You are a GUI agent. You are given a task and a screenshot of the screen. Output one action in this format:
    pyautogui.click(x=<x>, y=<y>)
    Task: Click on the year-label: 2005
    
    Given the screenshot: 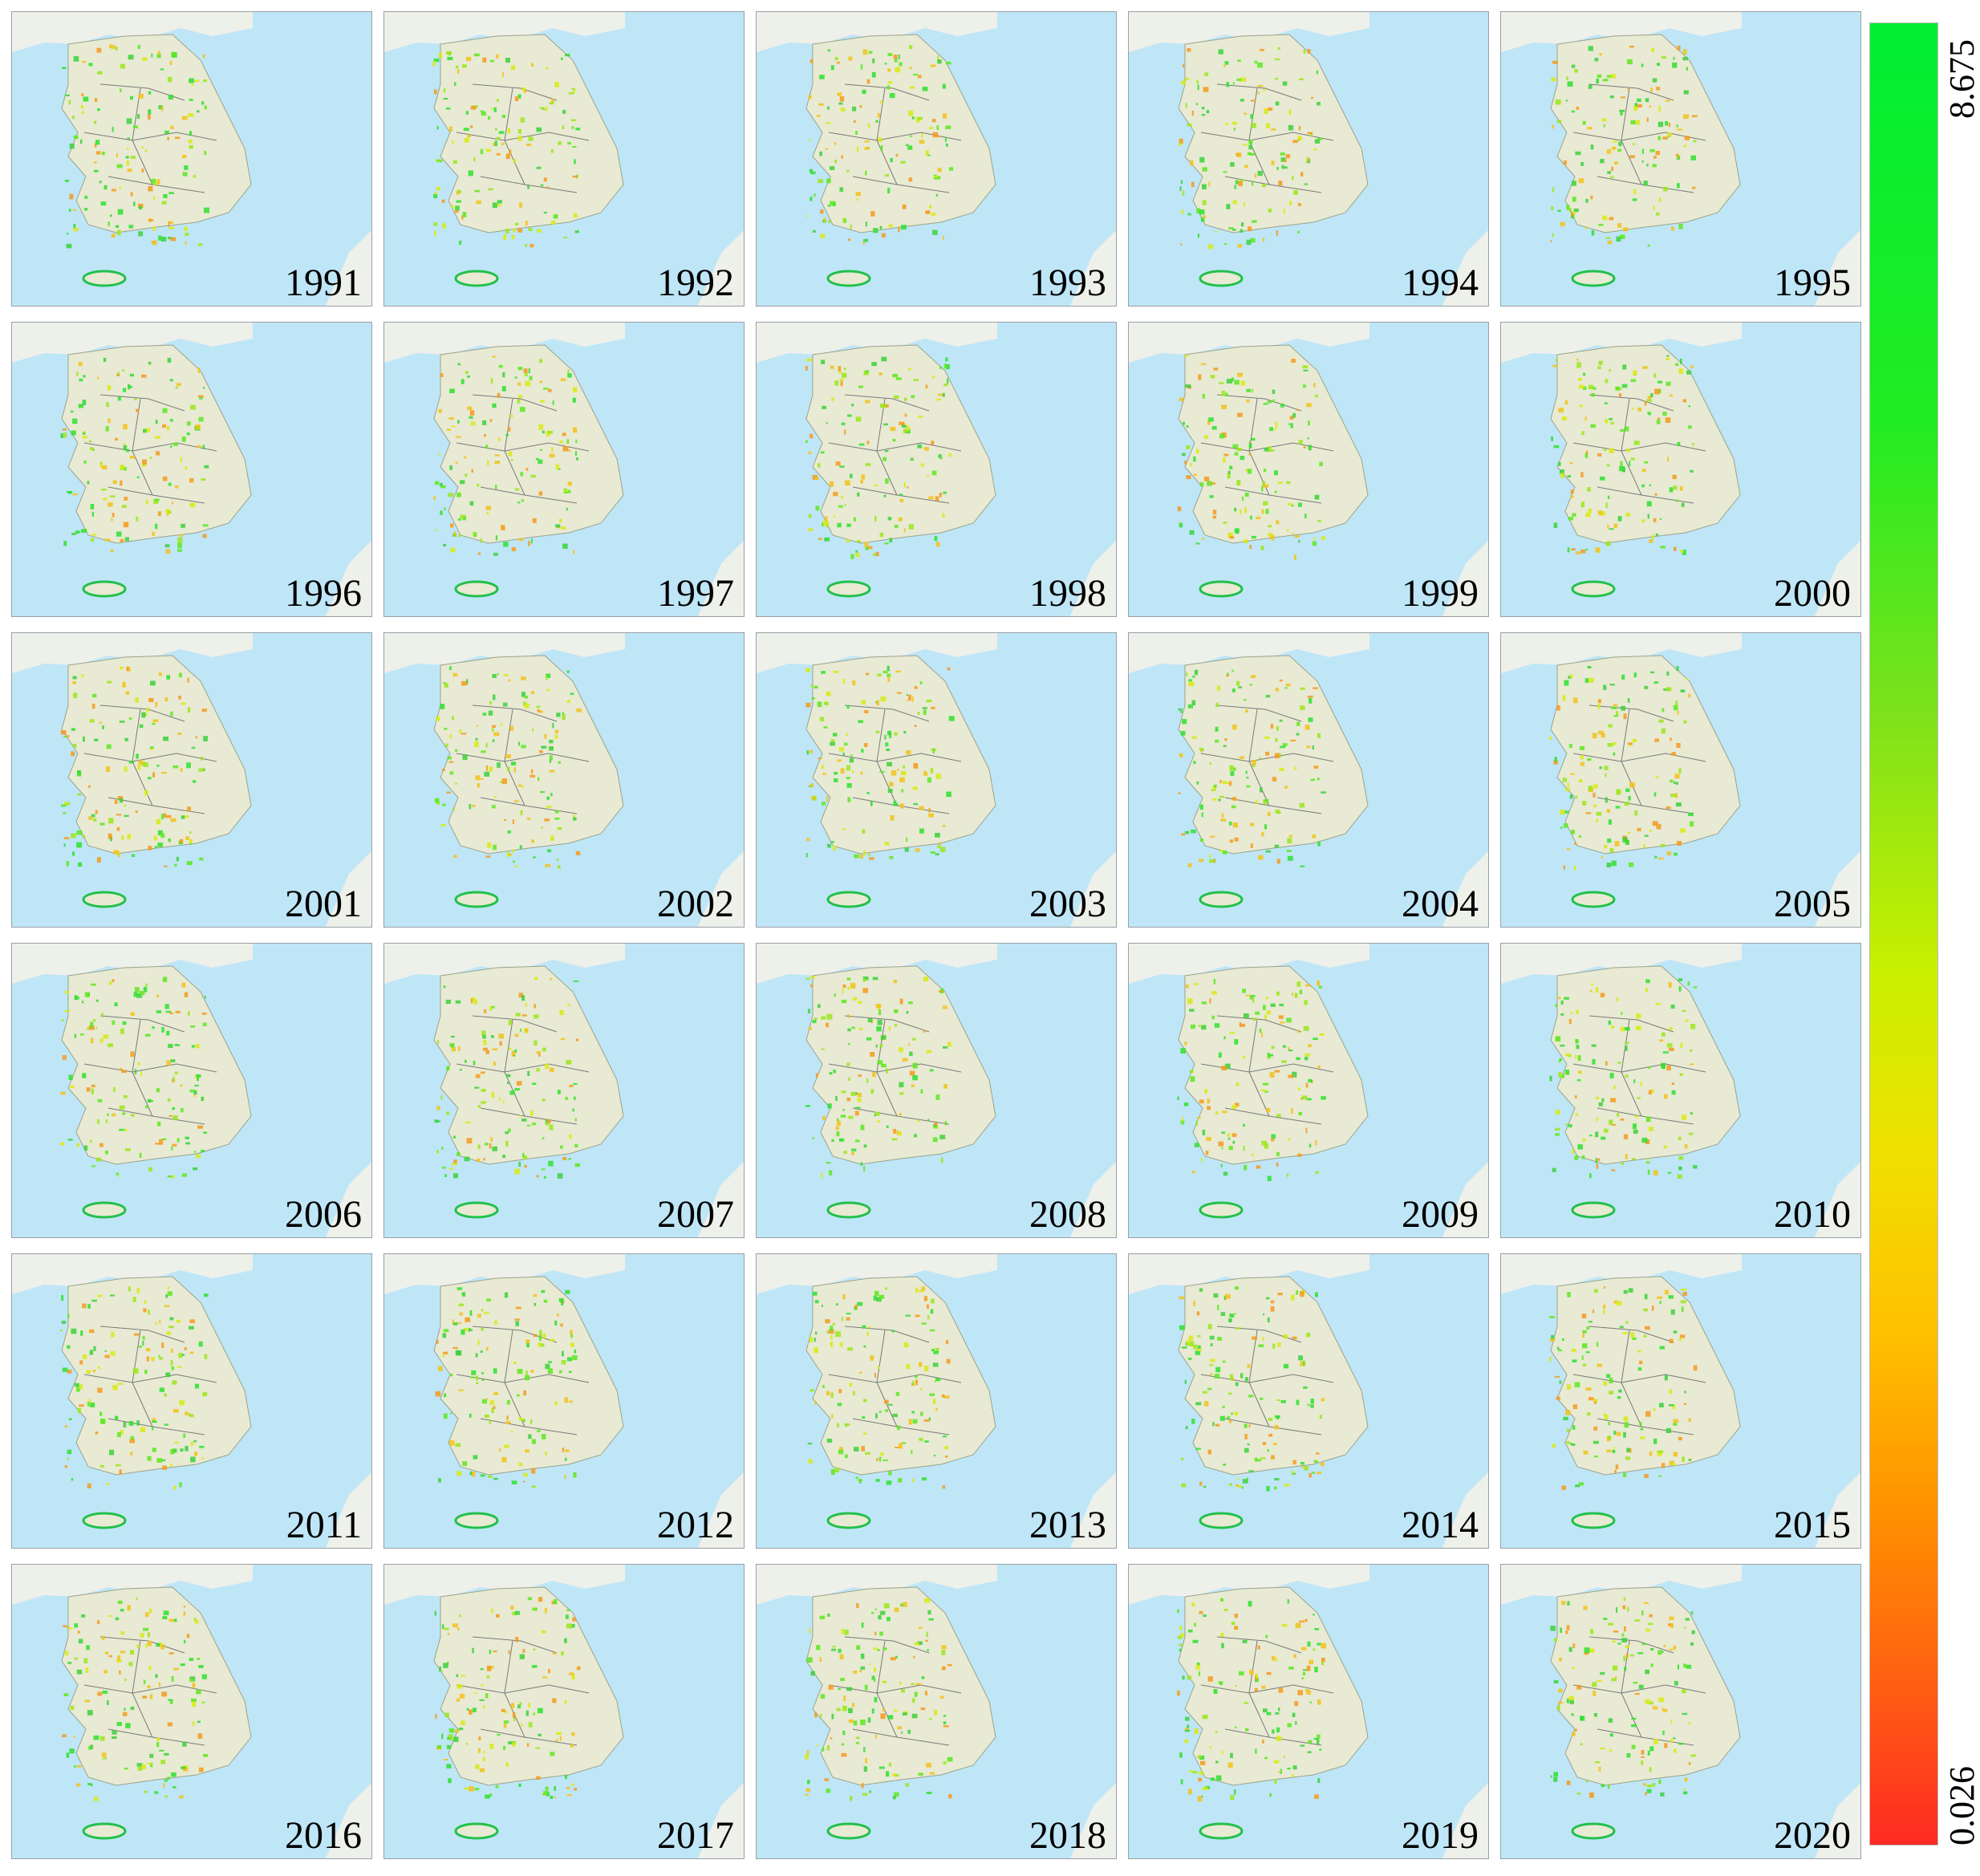 What is the action you would take?
    pyautogui.click(x=1812, y=904)
    